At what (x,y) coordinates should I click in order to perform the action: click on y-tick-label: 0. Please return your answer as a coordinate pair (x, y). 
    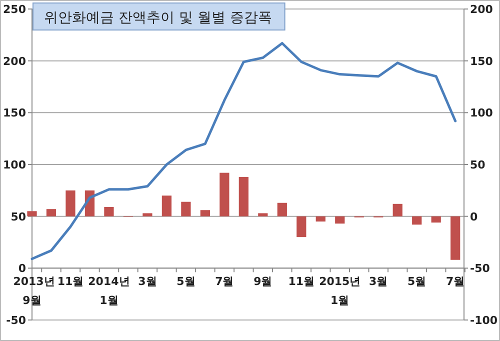
    Looking at the image, I should click on (22, 269).